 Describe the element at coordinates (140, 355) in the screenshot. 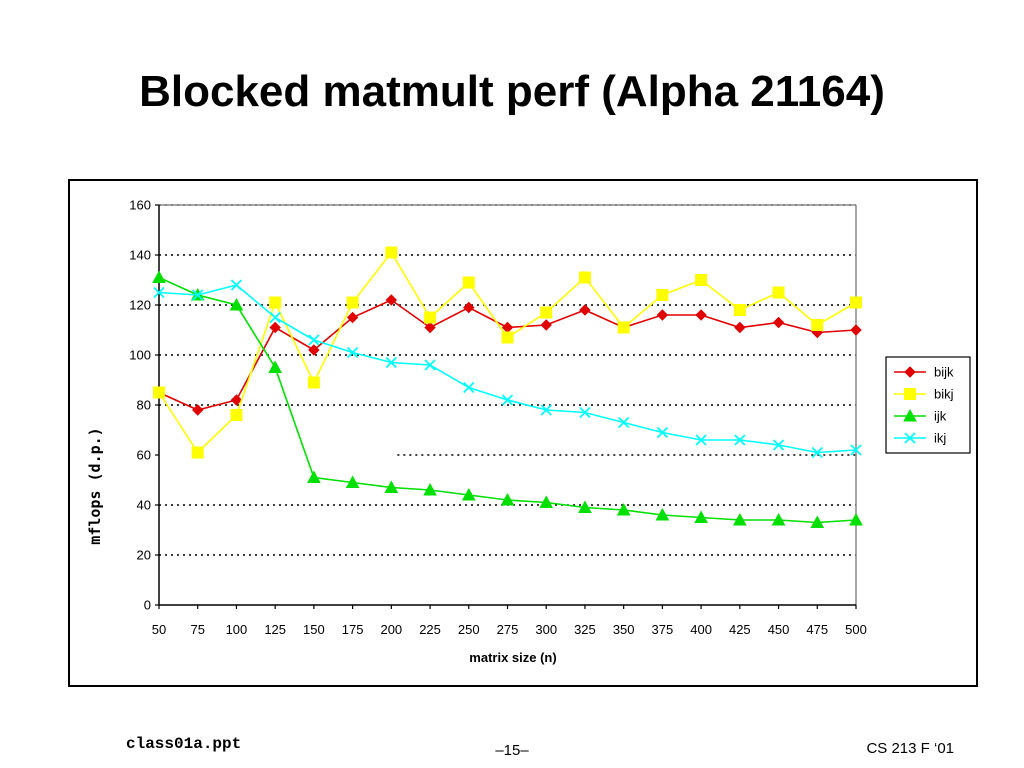

I see `y-tick-label: 100` at that location.